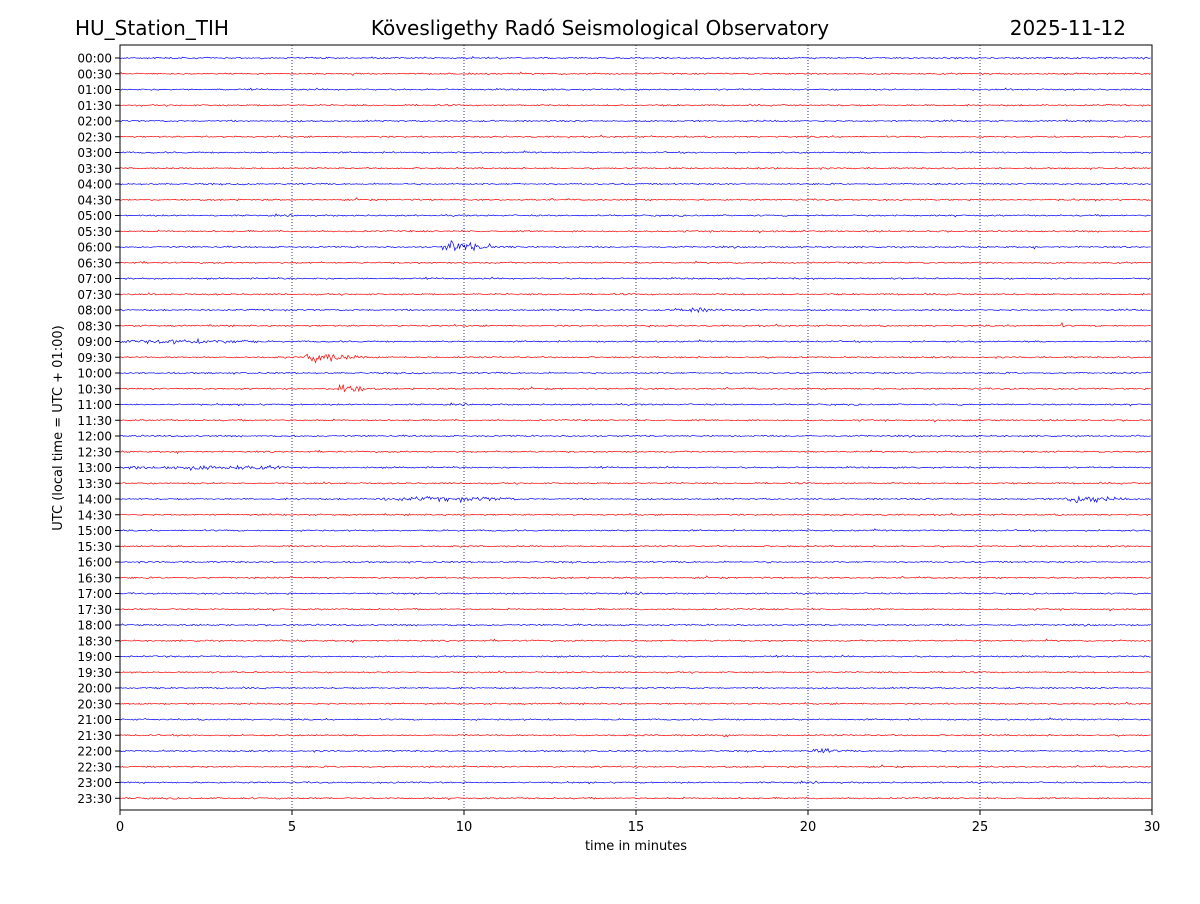 This screenshot has height=904, width=1200. What do you see at coordinates (1152, 827) in the screenshot?
I see `x-tick-label: 30` at bounding box center [1152, 827].